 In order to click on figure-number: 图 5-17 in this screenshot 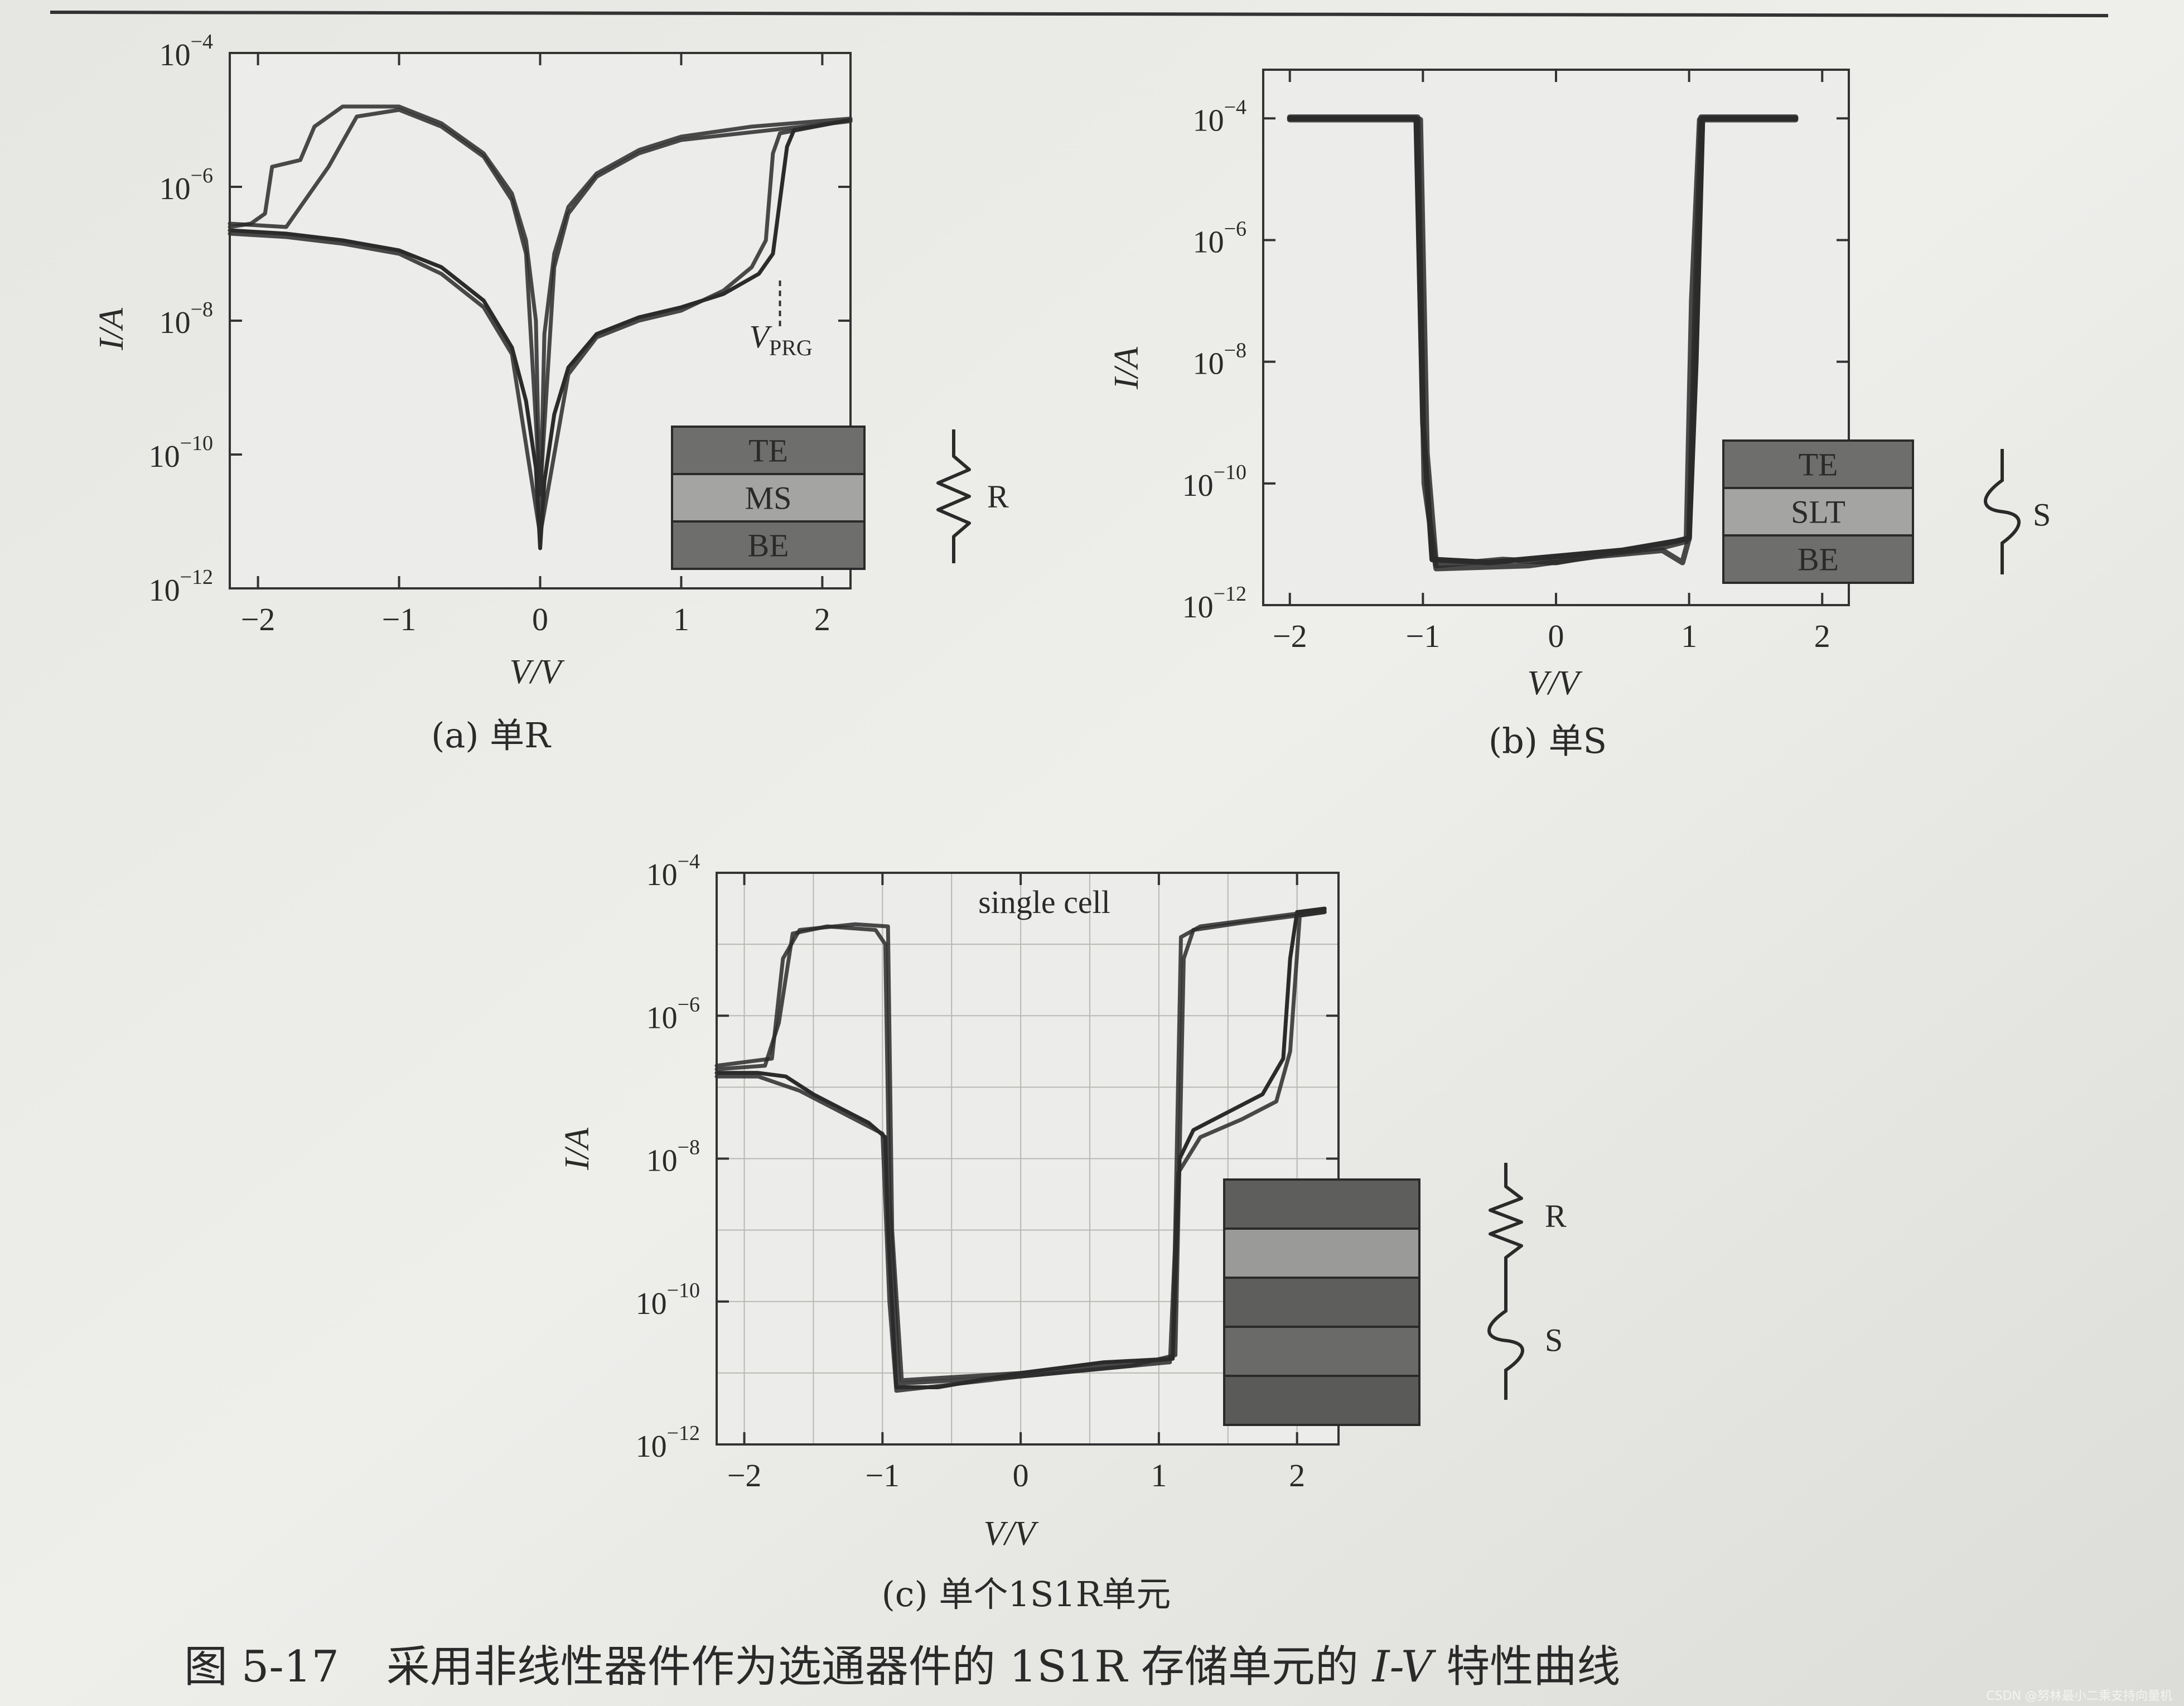, I will do `click(262, 1667)`.